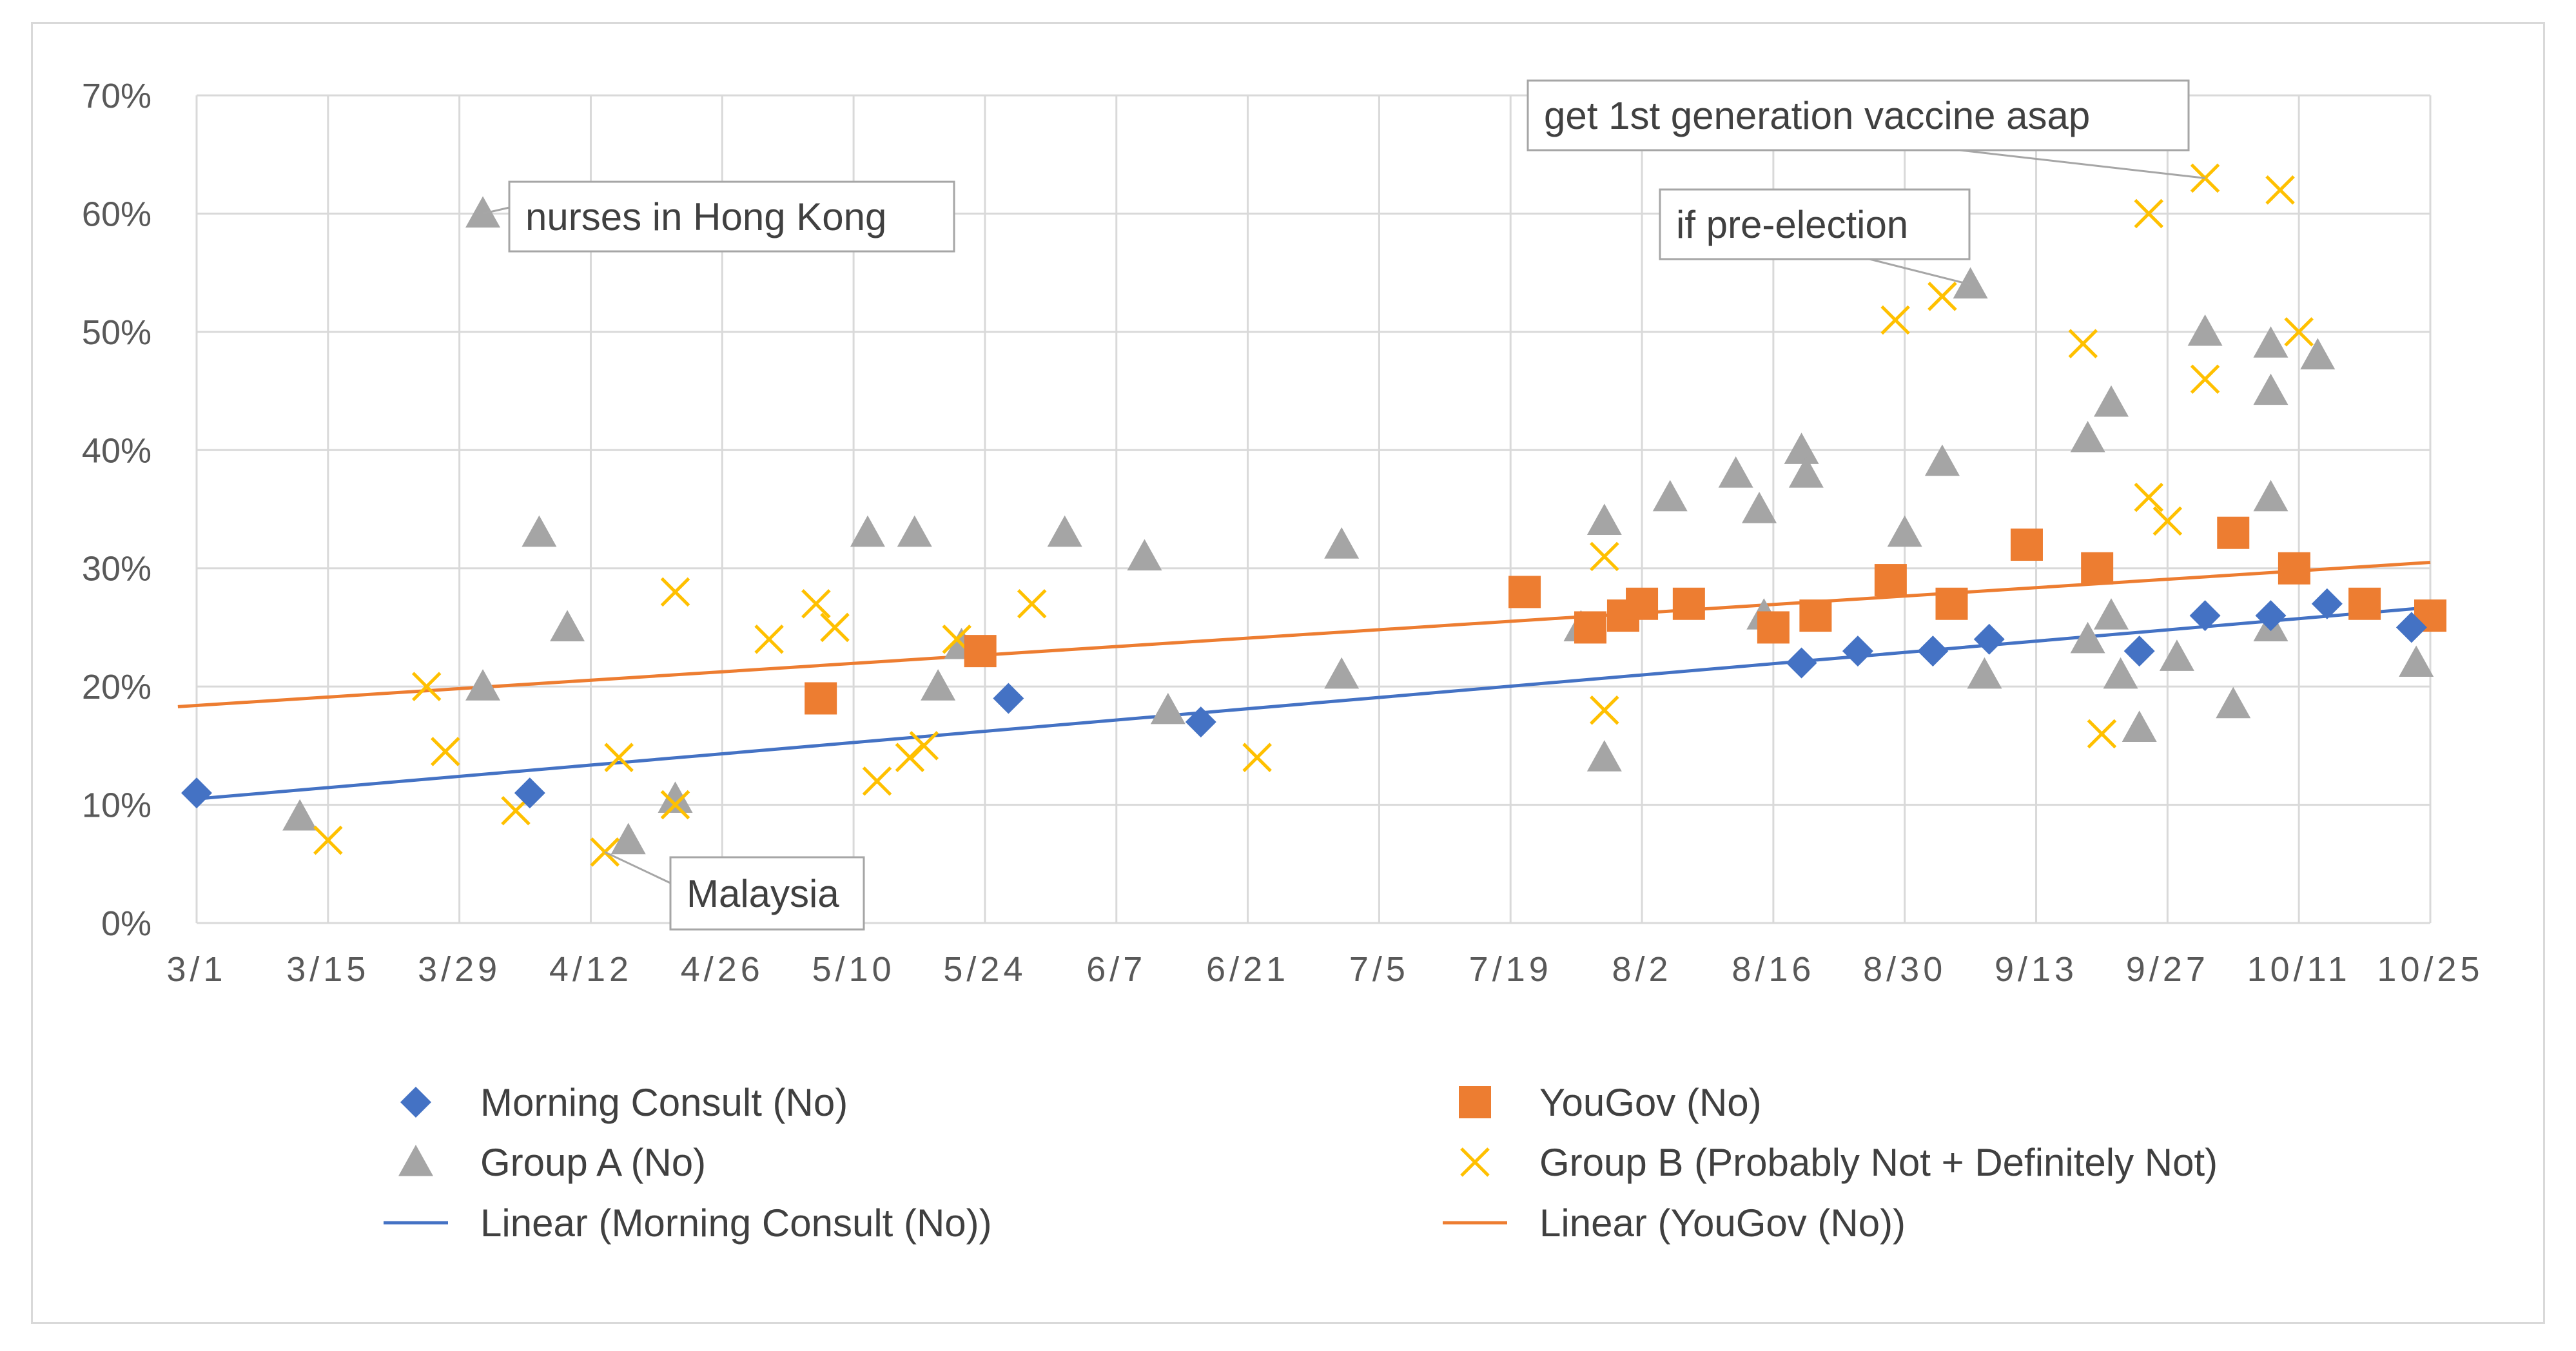 Image resolution: width=2576 pixels, height=1351 pixels. I want to click on x-tick-label: 9/27, so click(2168, 970).